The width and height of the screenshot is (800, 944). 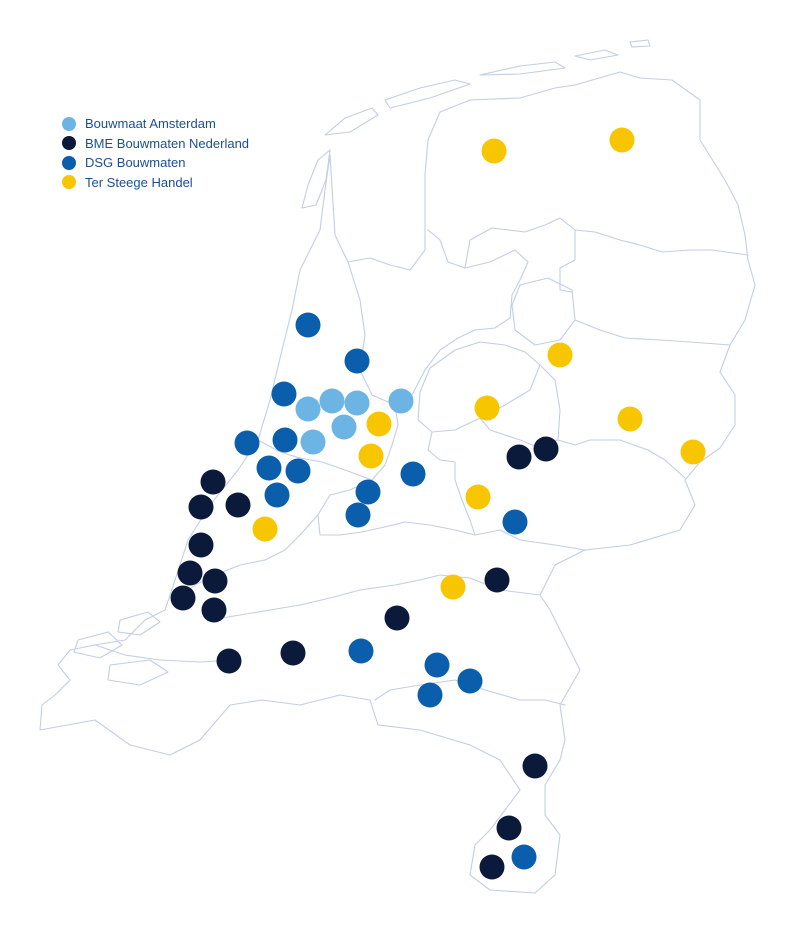 I want to click on legend-item-bouwmaat: Bouwmaat Amsterdam, so click(x=155, y=124).